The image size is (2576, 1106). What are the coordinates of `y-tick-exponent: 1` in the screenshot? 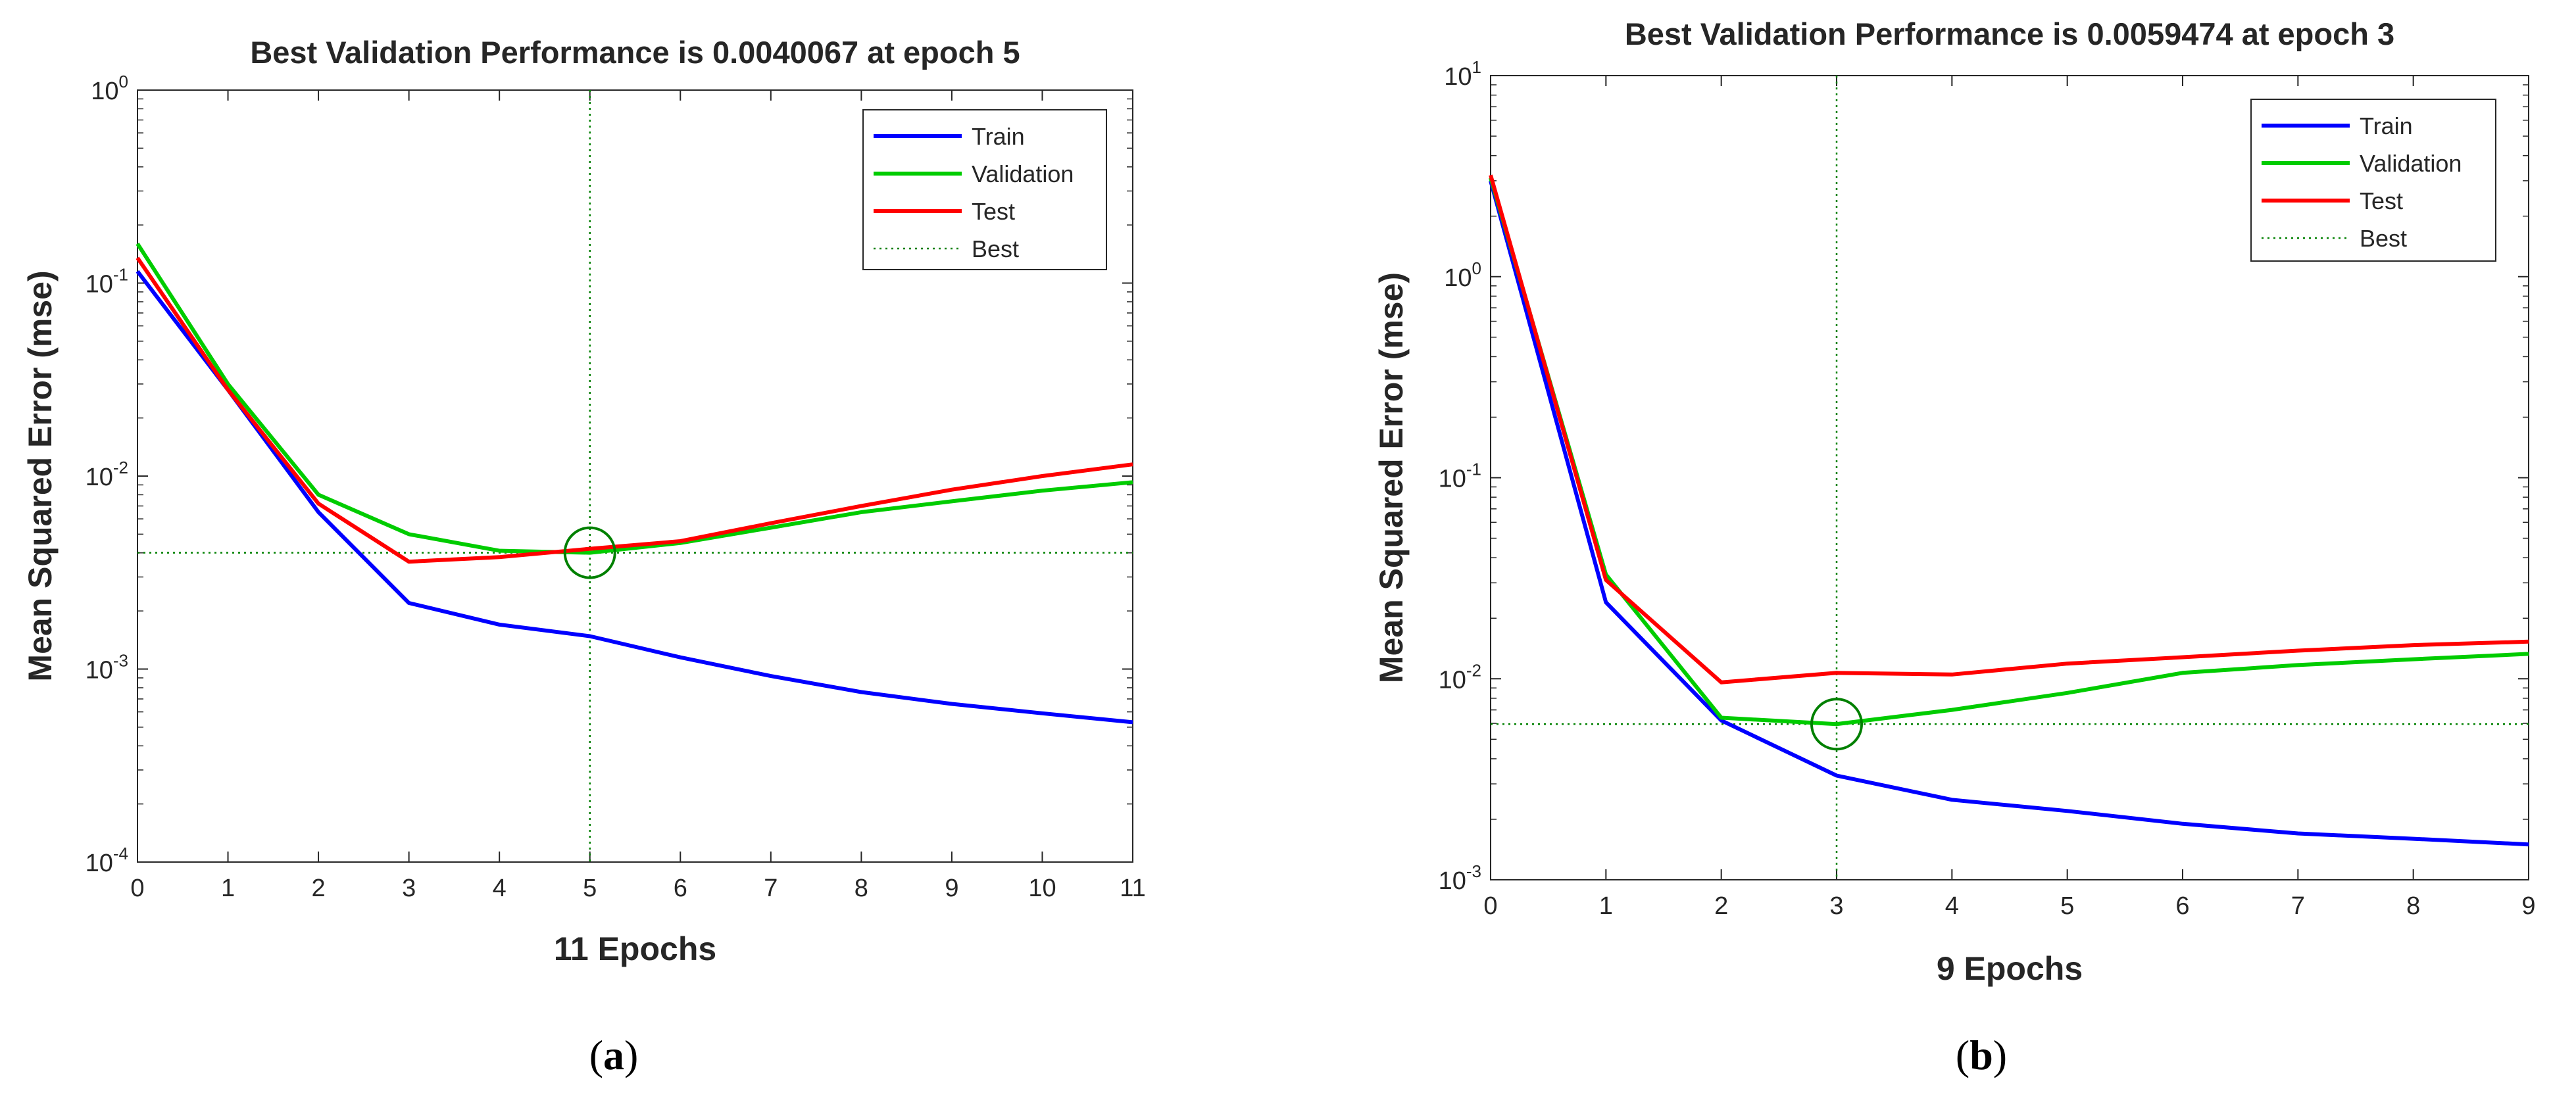 It's located at (1476, 67).